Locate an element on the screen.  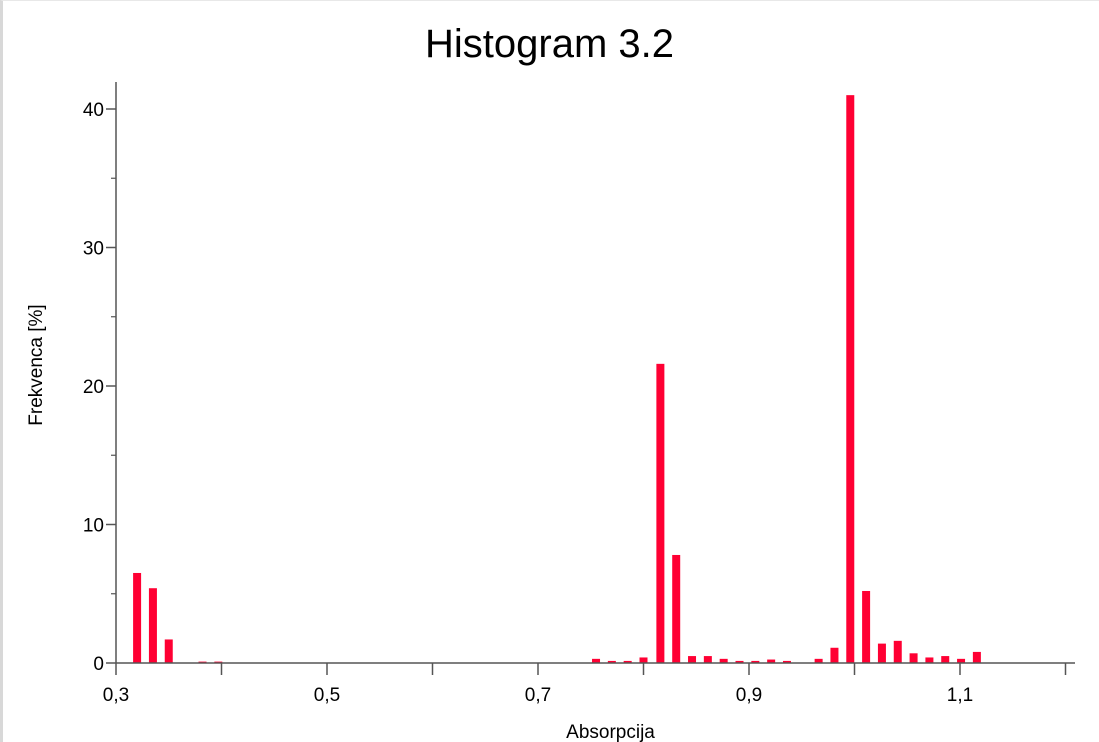
x-tick-label: 0,9 is located at coordinates (749, 695).